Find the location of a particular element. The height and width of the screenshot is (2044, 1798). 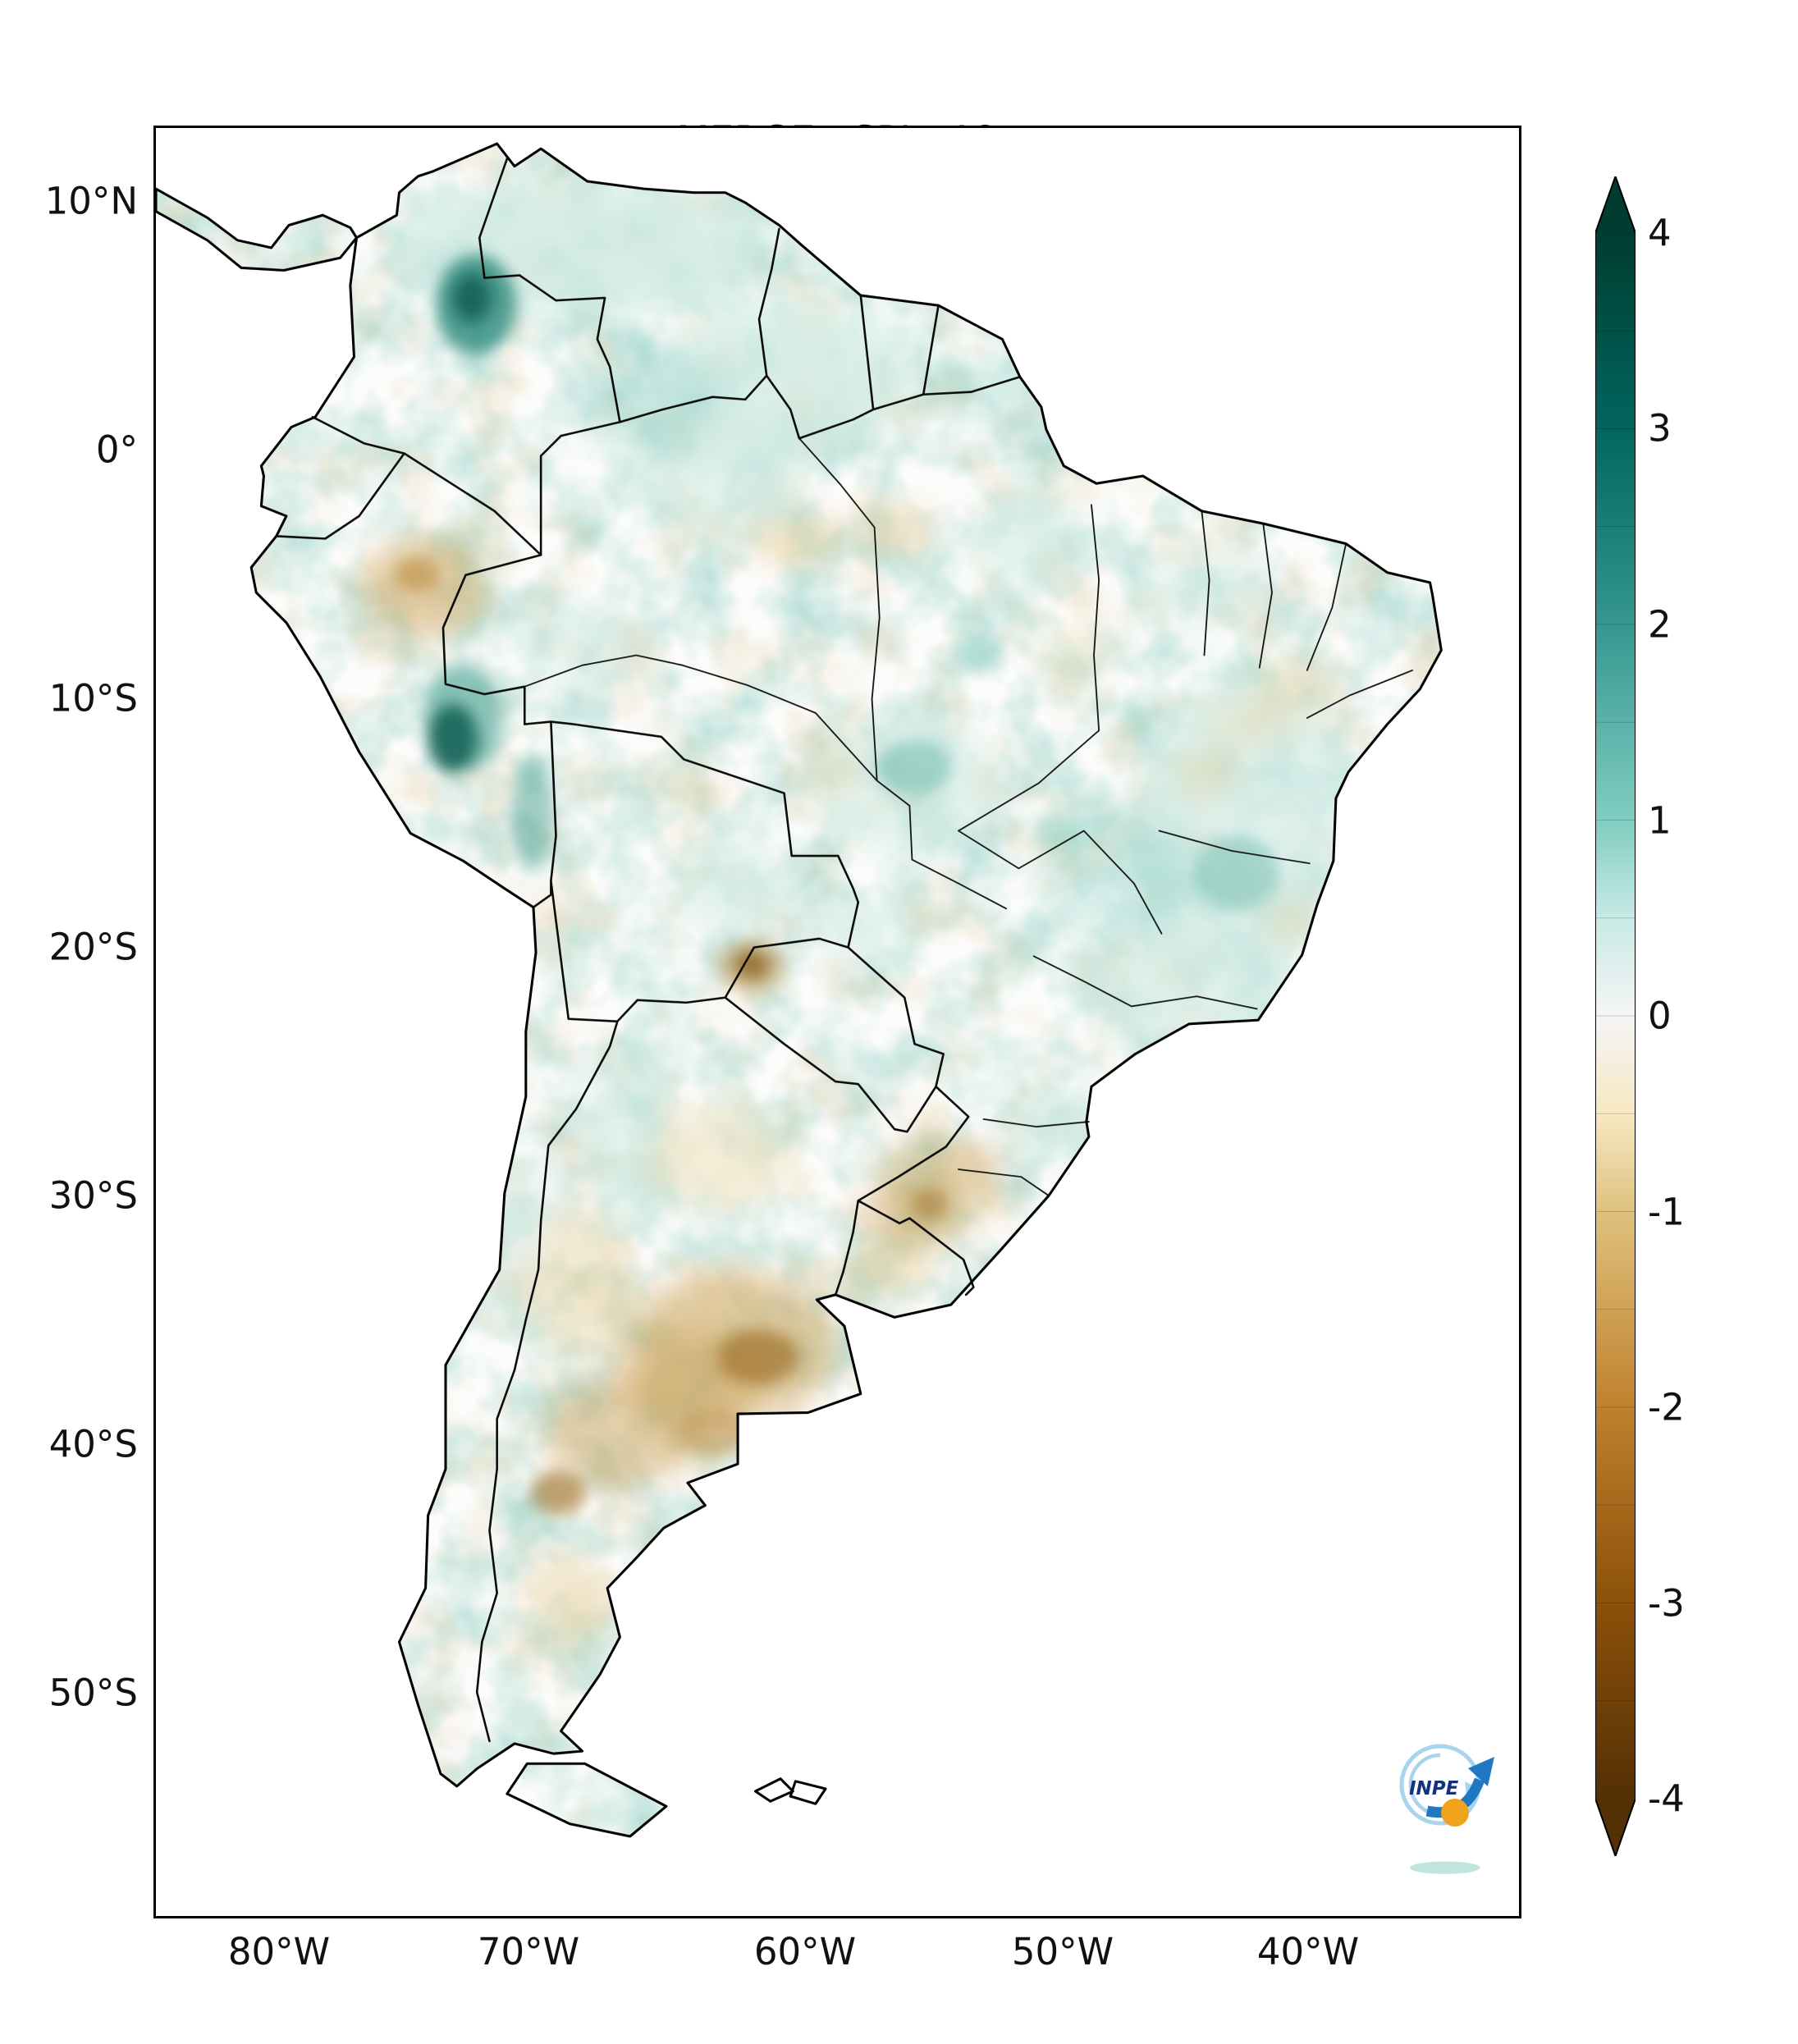

ytick-20s: 20°S is located at coordinates (93, 947).